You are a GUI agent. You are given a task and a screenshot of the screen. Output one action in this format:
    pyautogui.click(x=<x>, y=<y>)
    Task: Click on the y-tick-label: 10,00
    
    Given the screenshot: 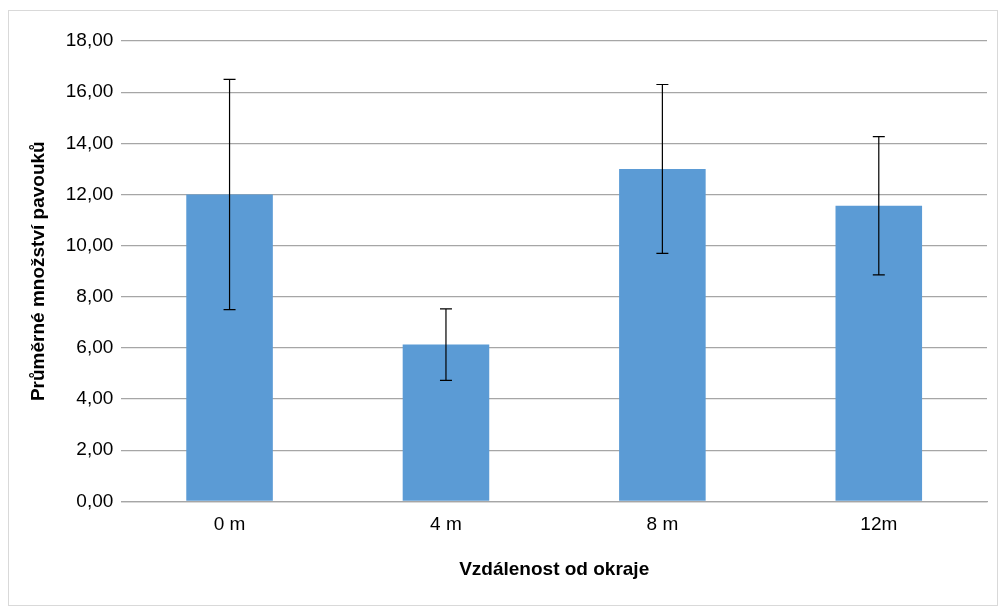 What is the action you would take?
    pyautogui.click(x=89, y=244)
    